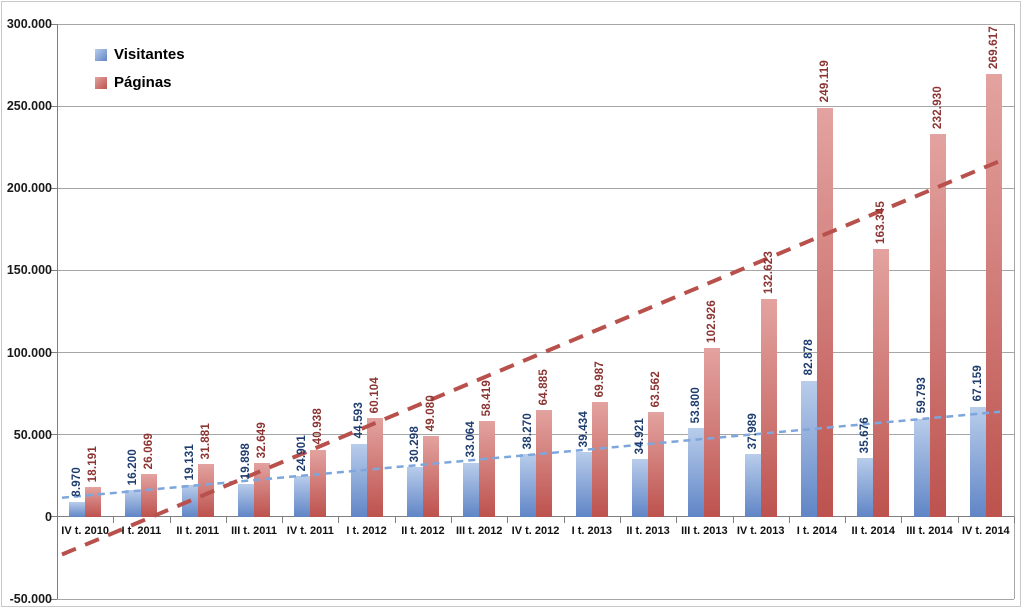 The width and height of the screenshot is (1024, 608). Describe the element at coordinates (591, 530) in the screenshot. I see `category-label: I t. 2013` at that location.